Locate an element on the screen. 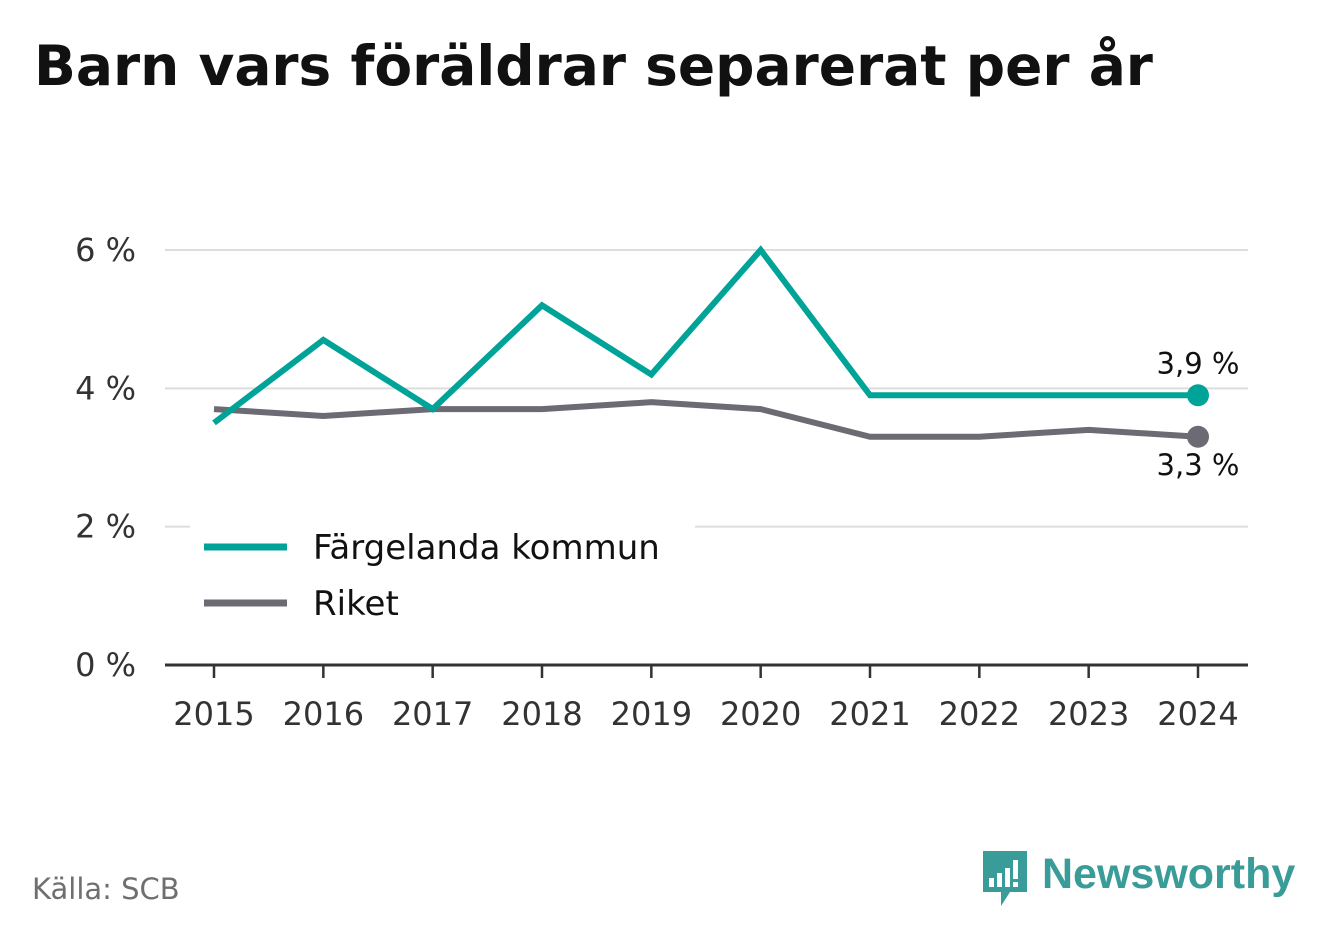  end-value-label: 3,3 % is located at coordinates (1198, 465).